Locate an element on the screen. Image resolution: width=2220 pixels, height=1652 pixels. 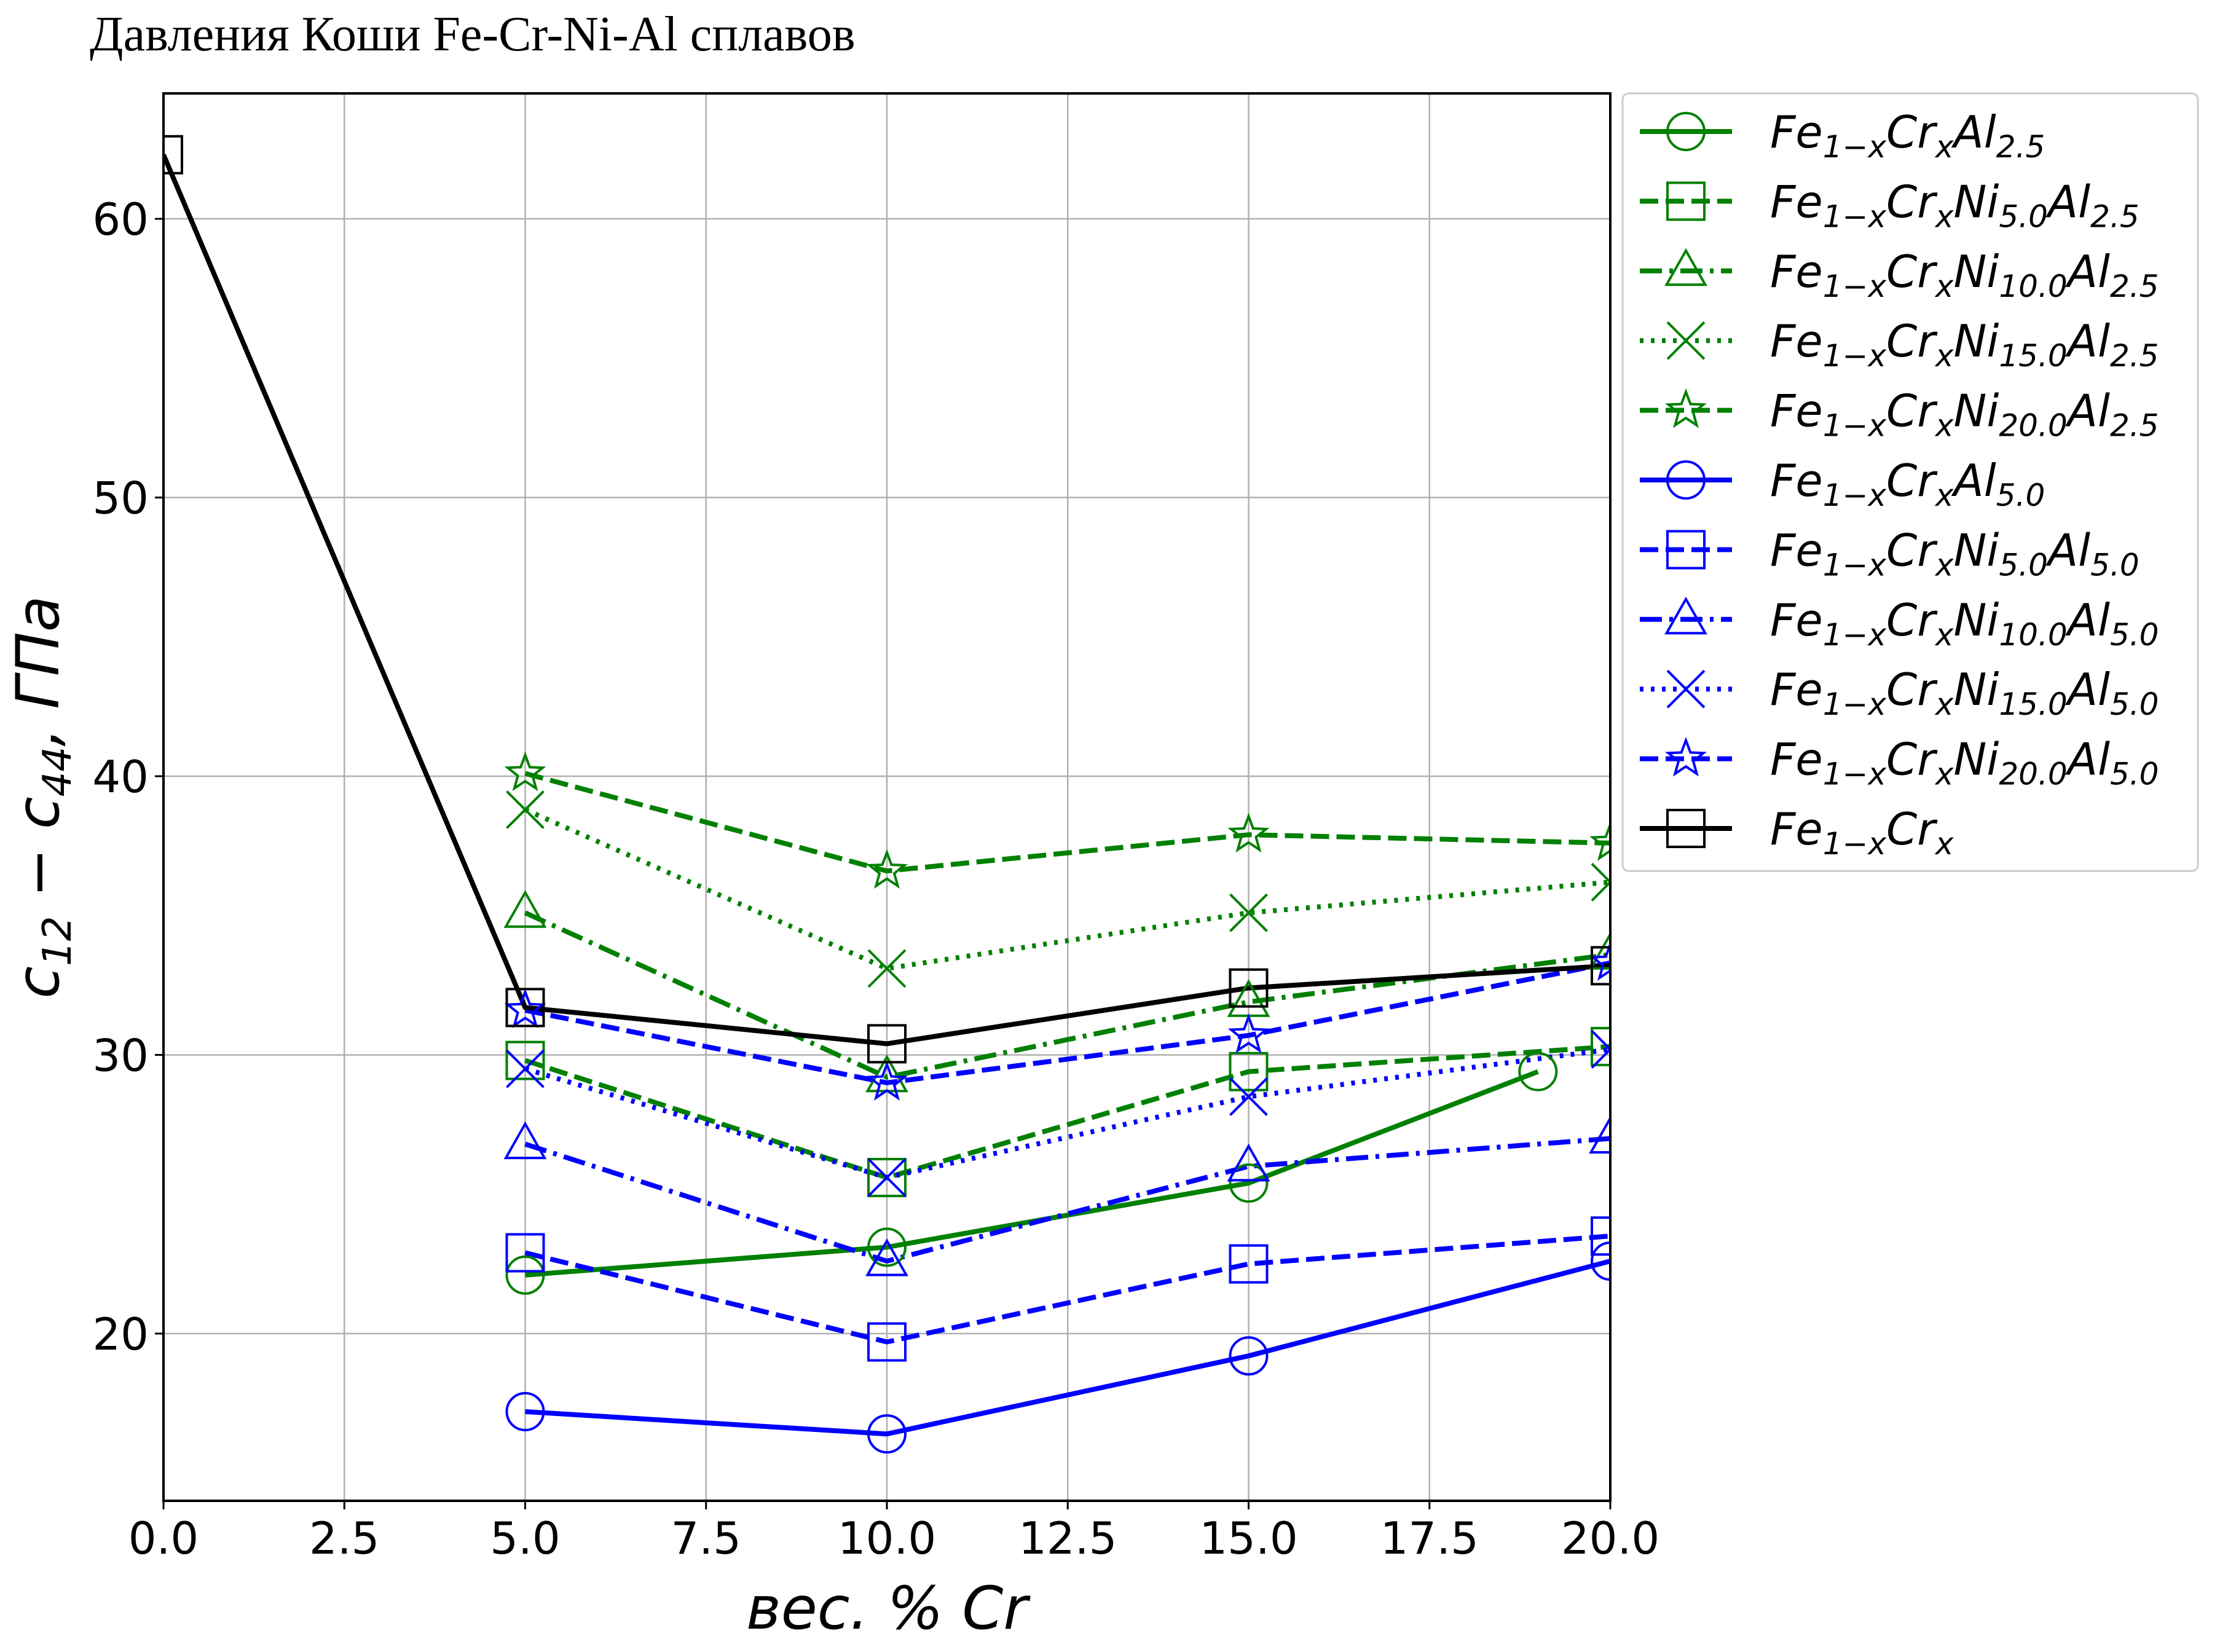
legend-entry: Fe1−xCrxNi5.0Al5.0 is located at coordinates (1890, 553).